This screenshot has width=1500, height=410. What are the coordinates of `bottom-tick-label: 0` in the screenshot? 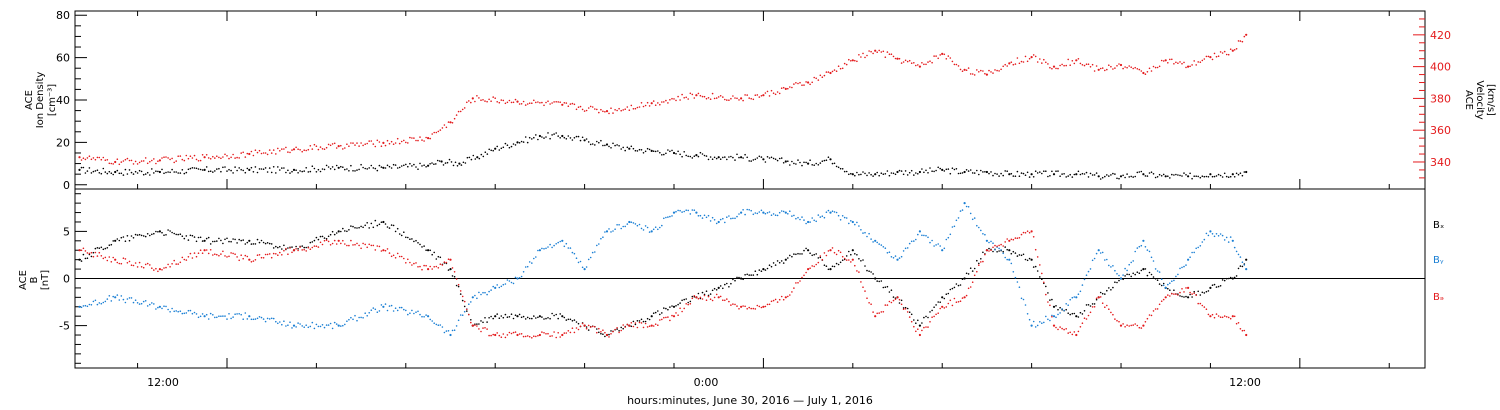 It's located at (66, 279).